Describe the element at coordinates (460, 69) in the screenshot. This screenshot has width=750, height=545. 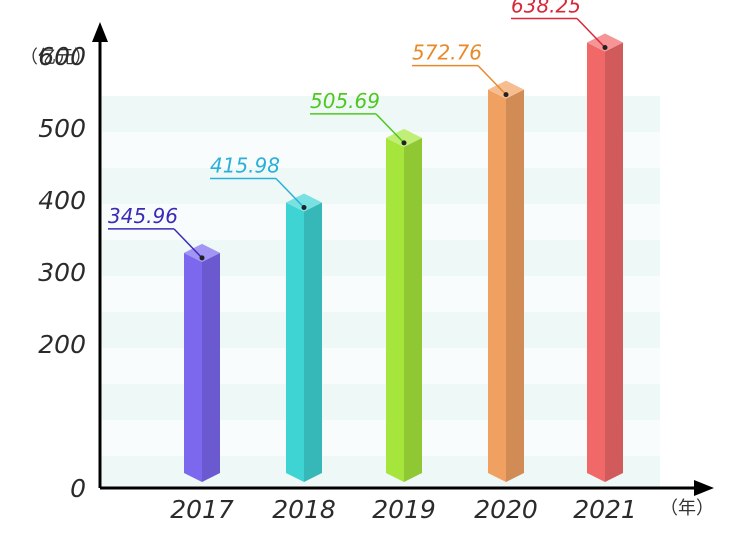
I see `data-label-group: 572.76` at that location.